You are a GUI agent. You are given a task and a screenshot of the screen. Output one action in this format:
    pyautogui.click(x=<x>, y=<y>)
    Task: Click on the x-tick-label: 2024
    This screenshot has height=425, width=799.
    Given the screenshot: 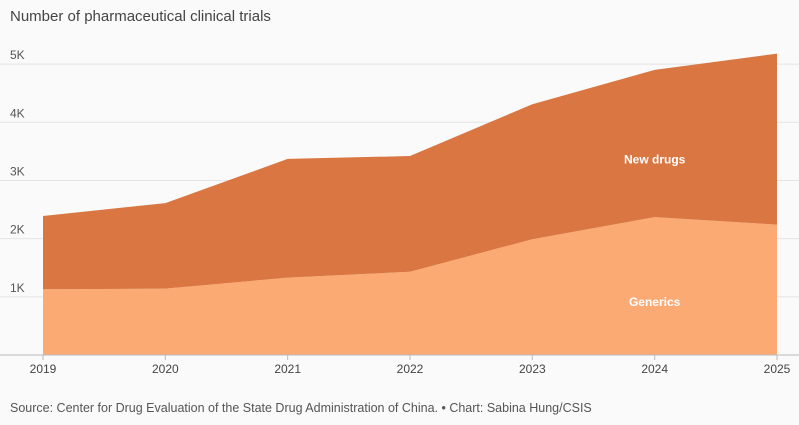 What is the action you would take?
    pyautogui.click(x=654, y=369)
    